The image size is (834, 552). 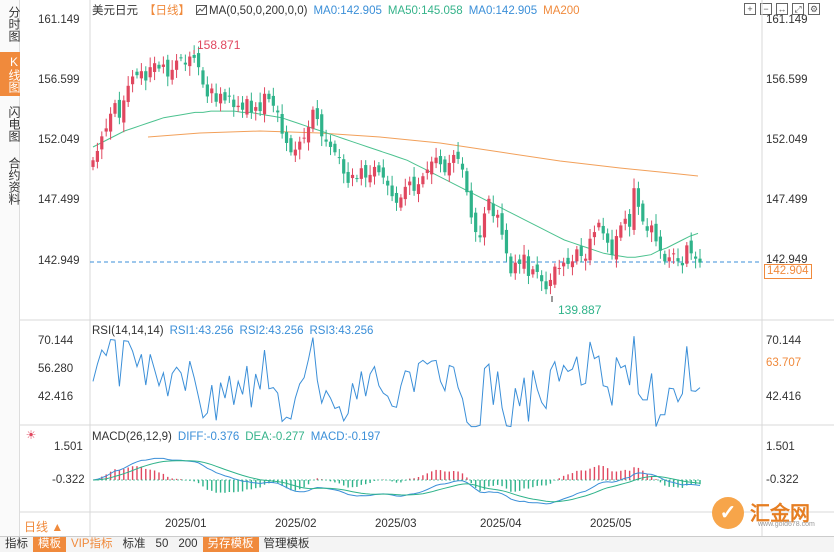 I want to click on standard-button: 标准, so click(x=134, y=543).